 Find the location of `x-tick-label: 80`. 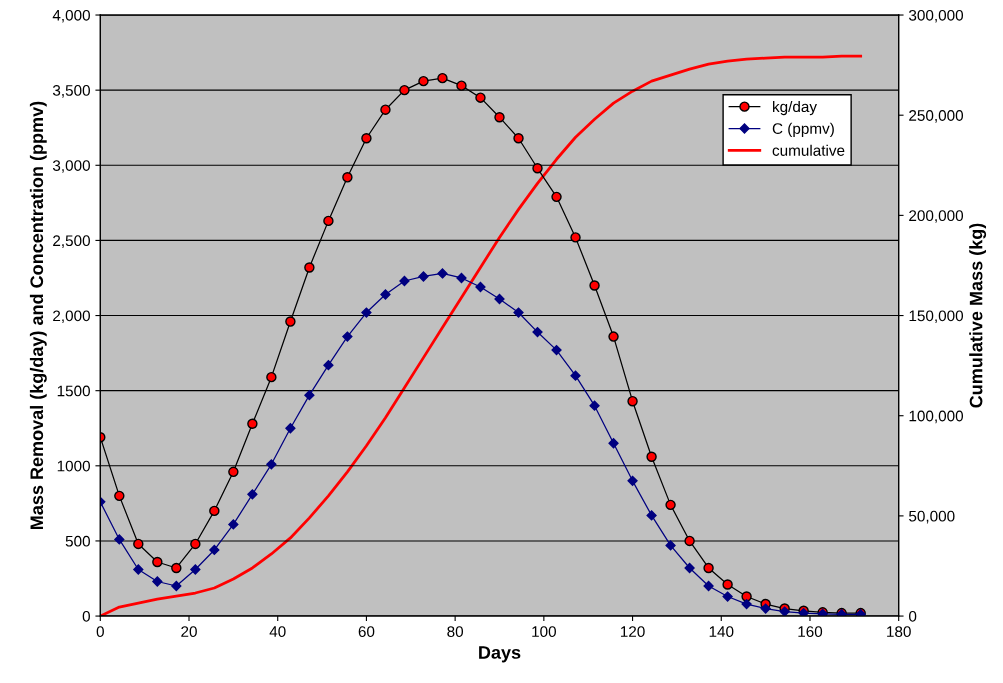

x-tick-label: 80 is located at coordinates (455, 632).